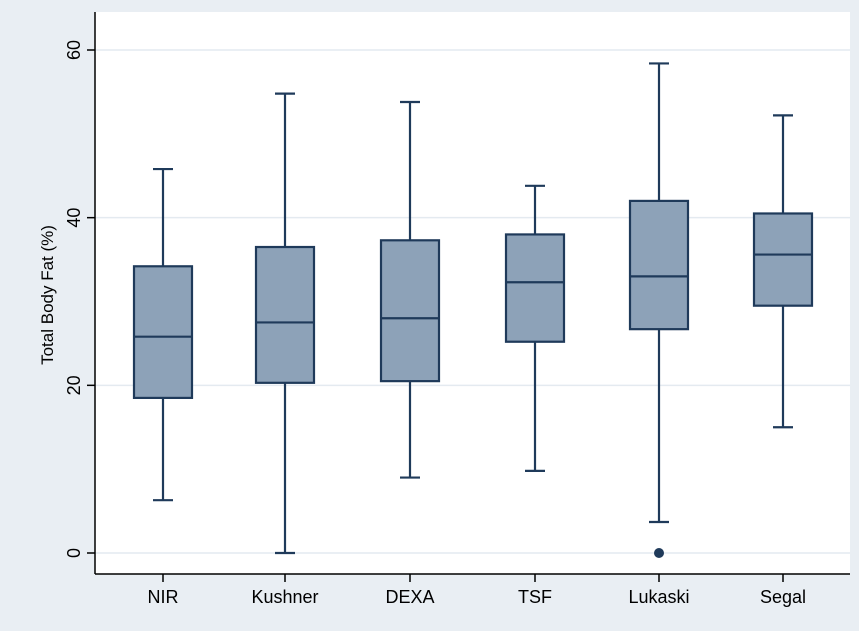 The image size is (859, 631). I want to click on x-category-label: Segal, so click(783, 597).